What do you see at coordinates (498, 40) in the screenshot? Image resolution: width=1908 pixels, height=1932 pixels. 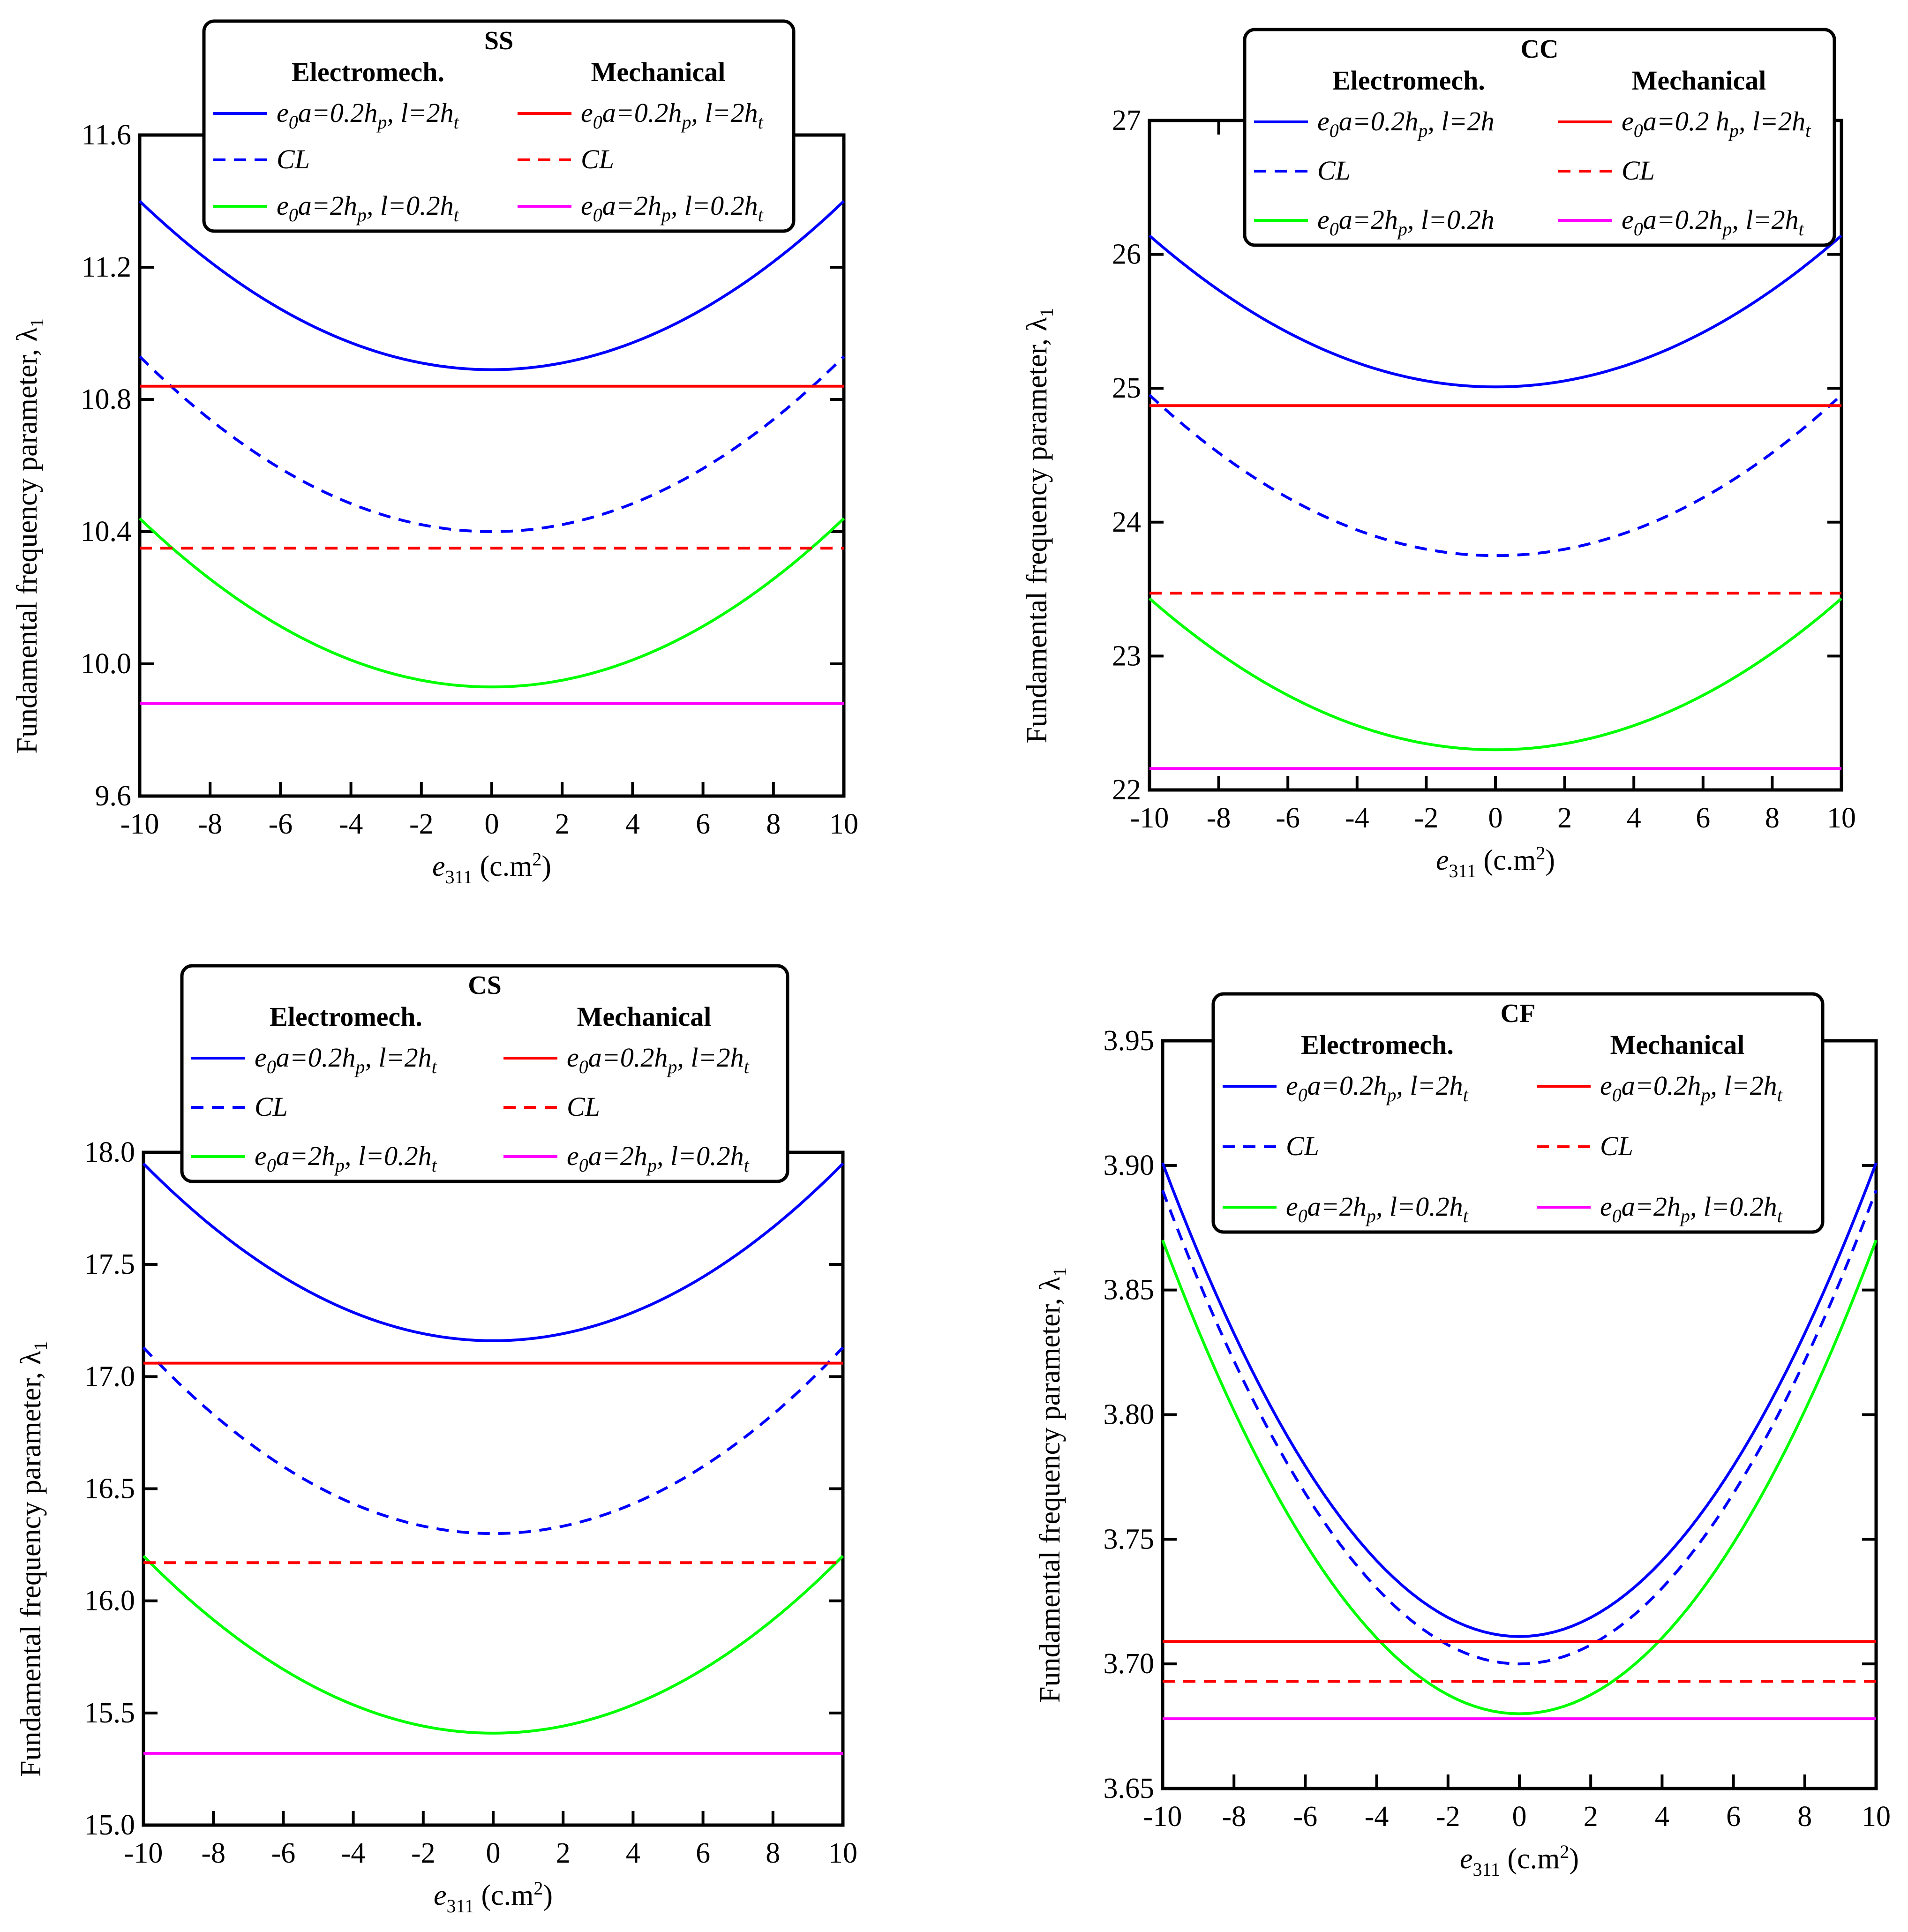 I see `legend-title: SS` at bounding box center [498, 40].